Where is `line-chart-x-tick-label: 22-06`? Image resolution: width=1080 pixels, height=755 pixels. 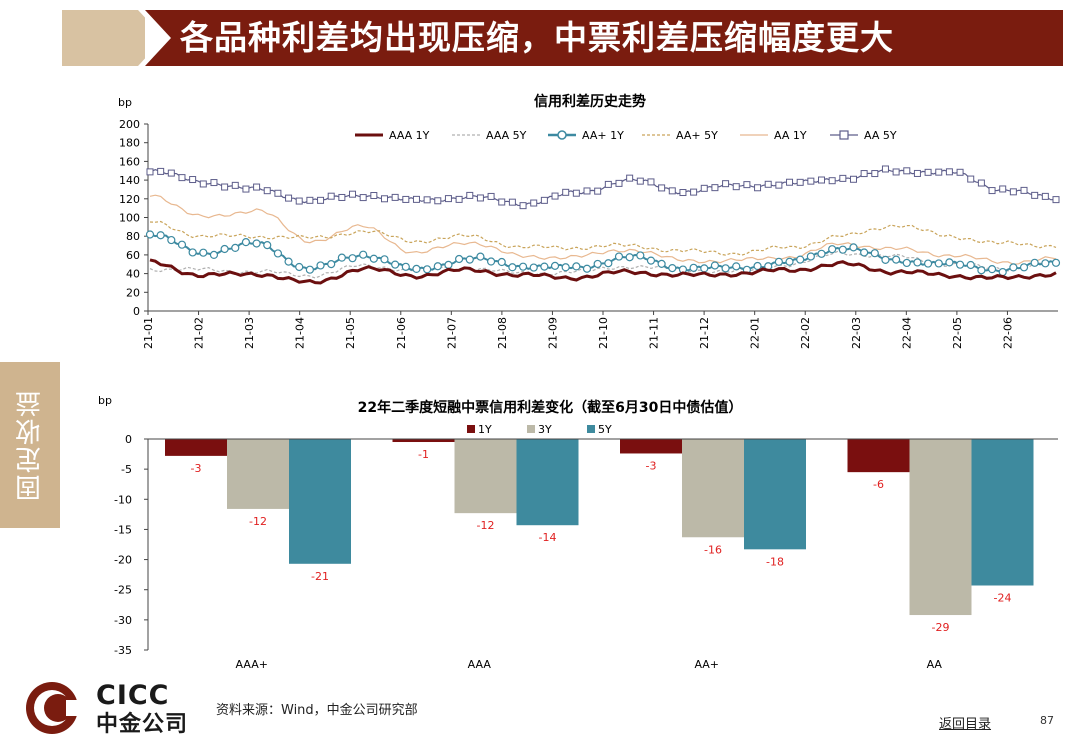 line-chart-x-tick-label: 22-06 is located at coordinates (1007, 333).